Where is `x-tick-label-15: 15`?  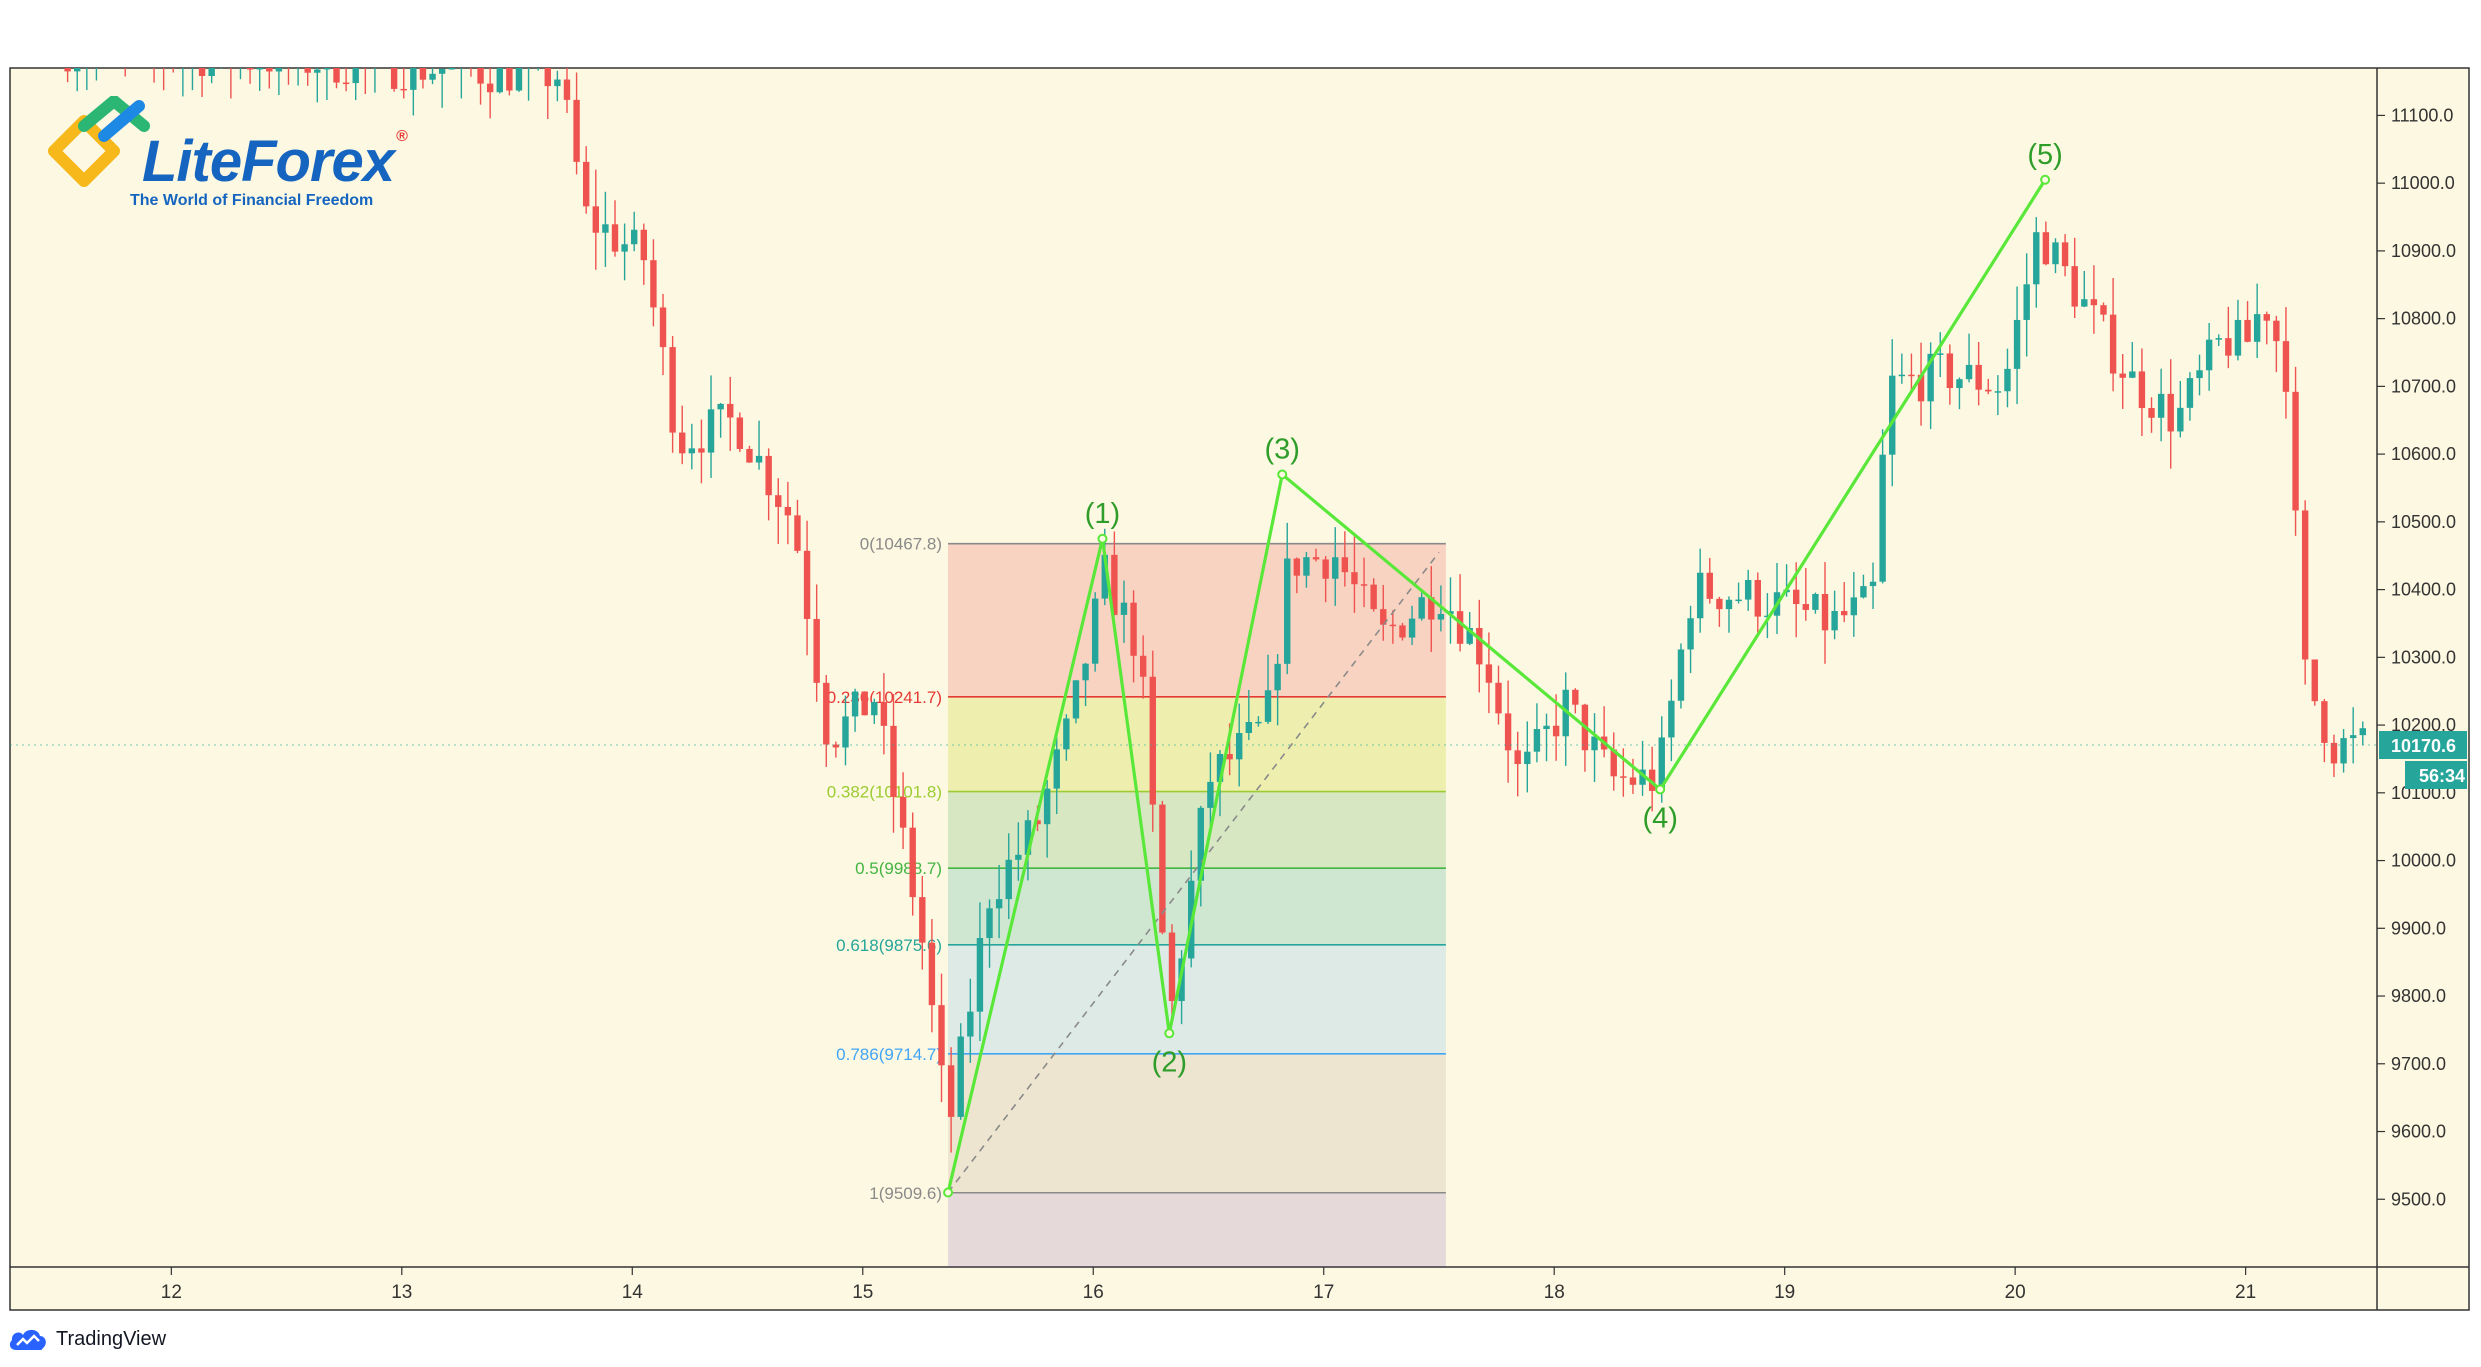
x-tick-label-15: 15 is located at coordinates (862, 1292).